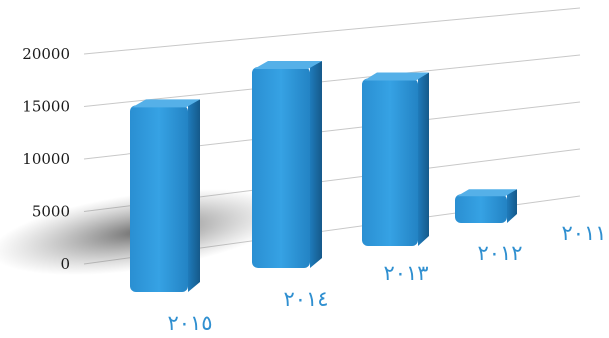 The image size is (609, 338). What do you see at coordinates (65, 264) in the screenshot?
I see `y-tick-label: 0` at bounding box center [65, 264].